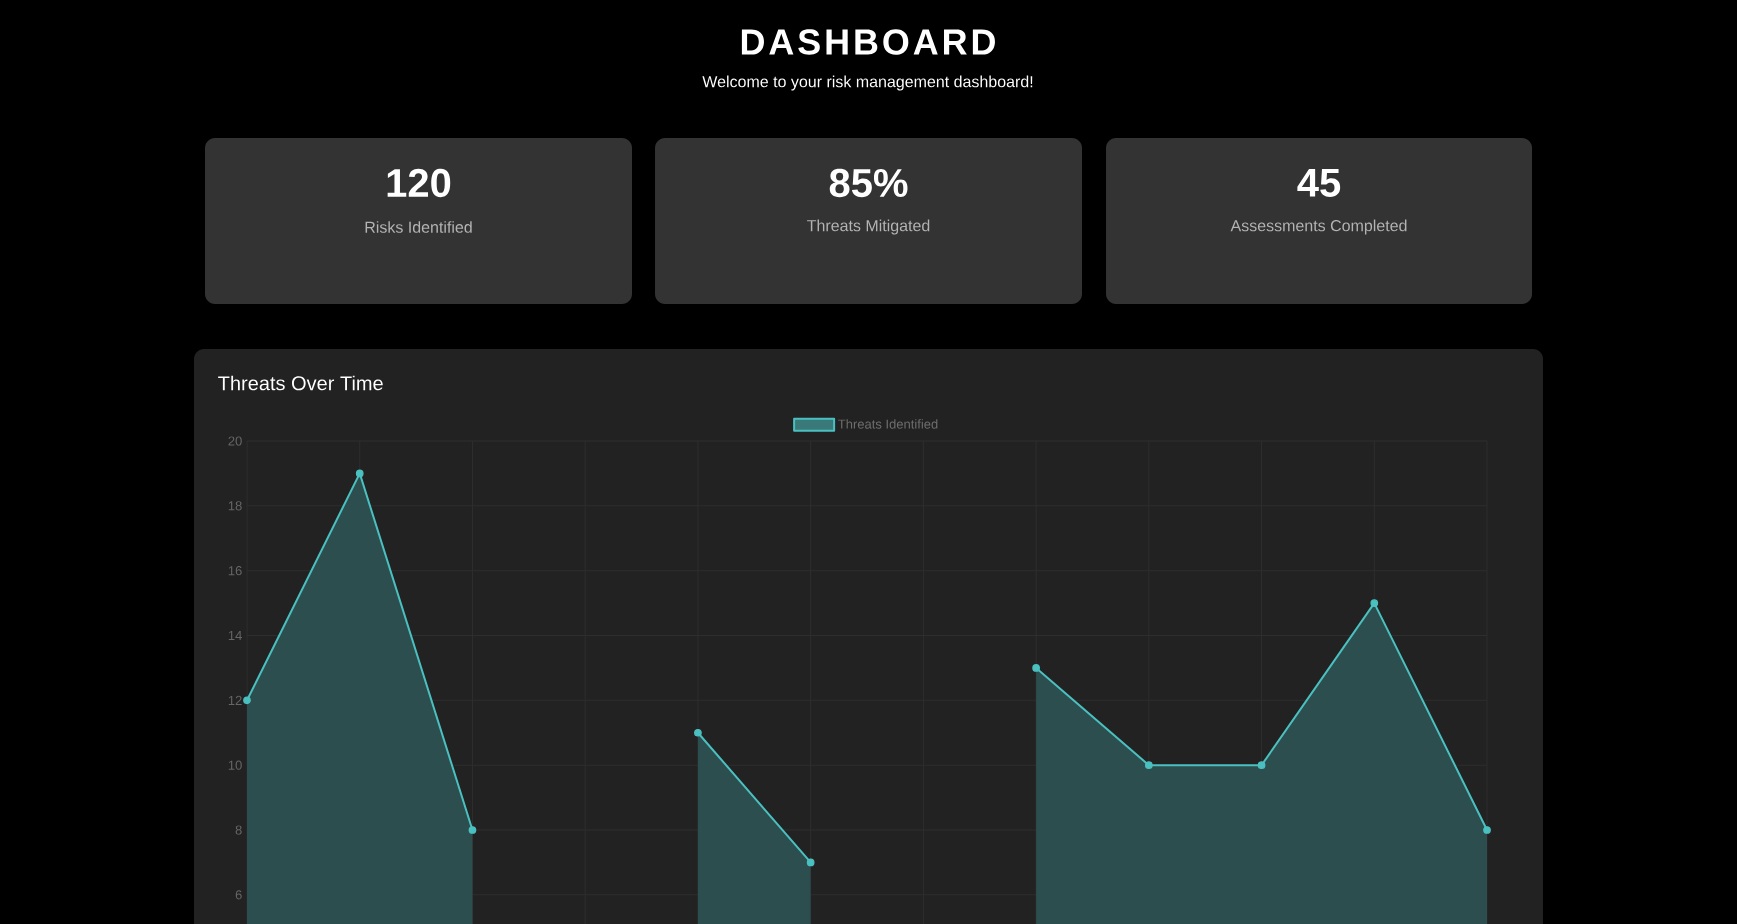 The height and width of the screenshot is (924, 1737). I want to click on text: 85%, so click(868, 183).